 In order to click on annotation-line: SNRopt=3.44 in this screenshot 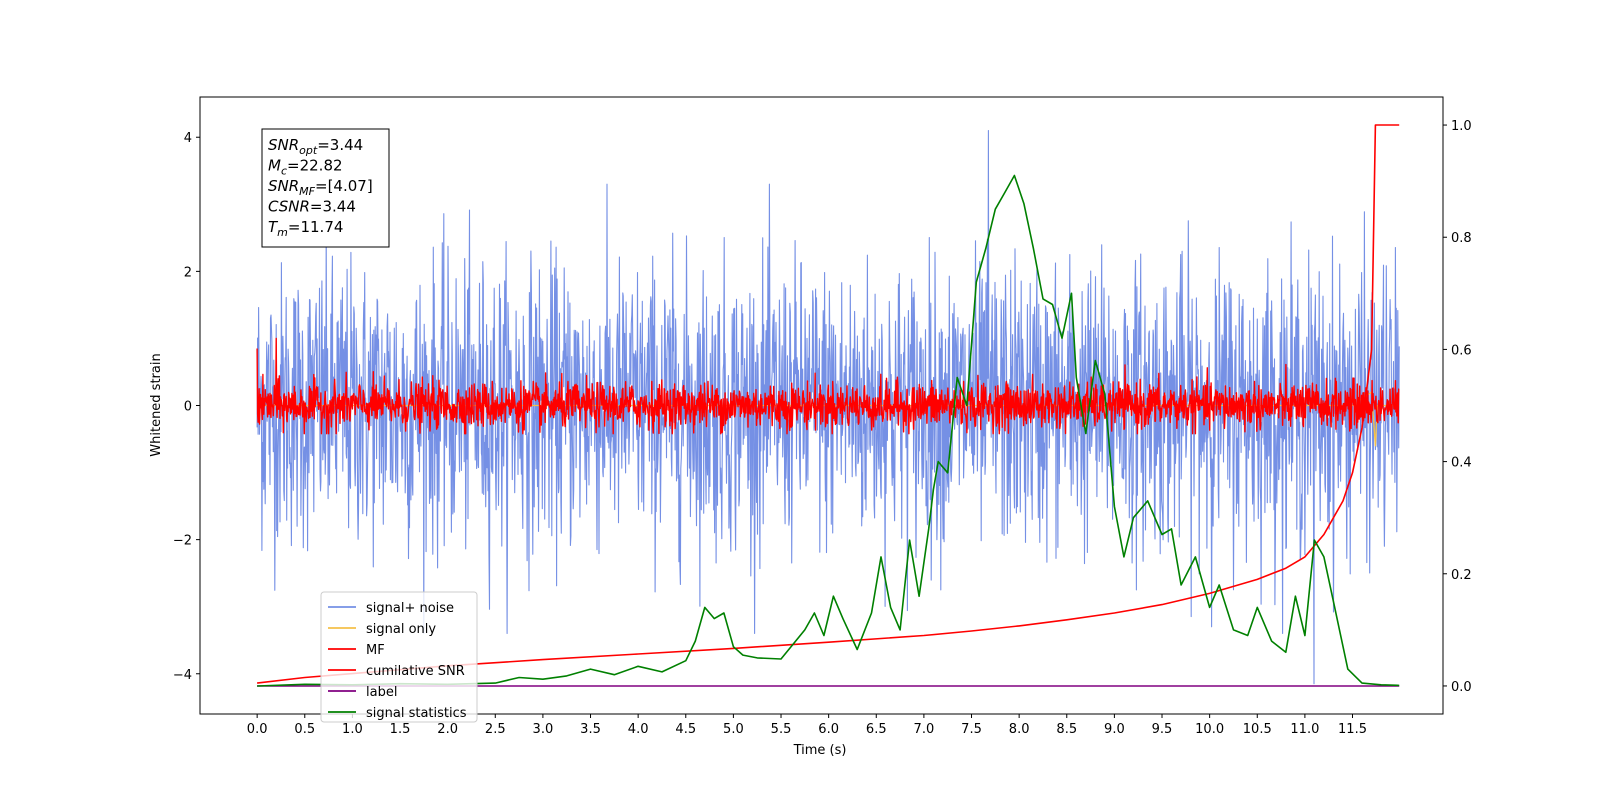, I will do `click(315, 146)`.